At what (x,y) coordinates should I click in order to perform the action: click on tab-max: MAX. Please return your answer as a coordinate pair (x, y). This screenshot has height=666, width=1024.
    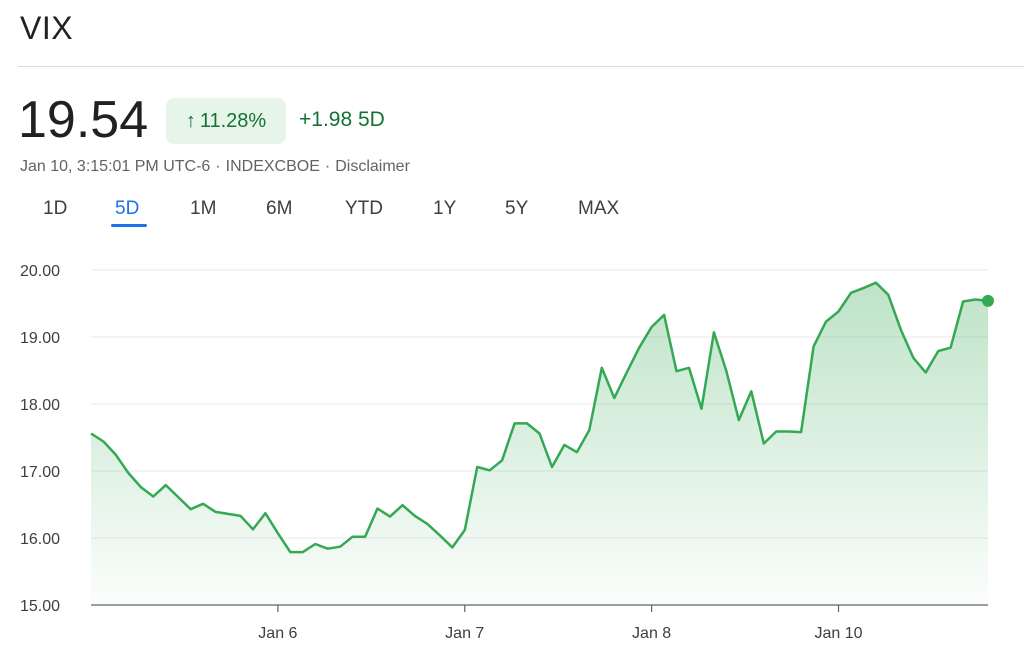
    Looking at the image, I should click on (599, 208).